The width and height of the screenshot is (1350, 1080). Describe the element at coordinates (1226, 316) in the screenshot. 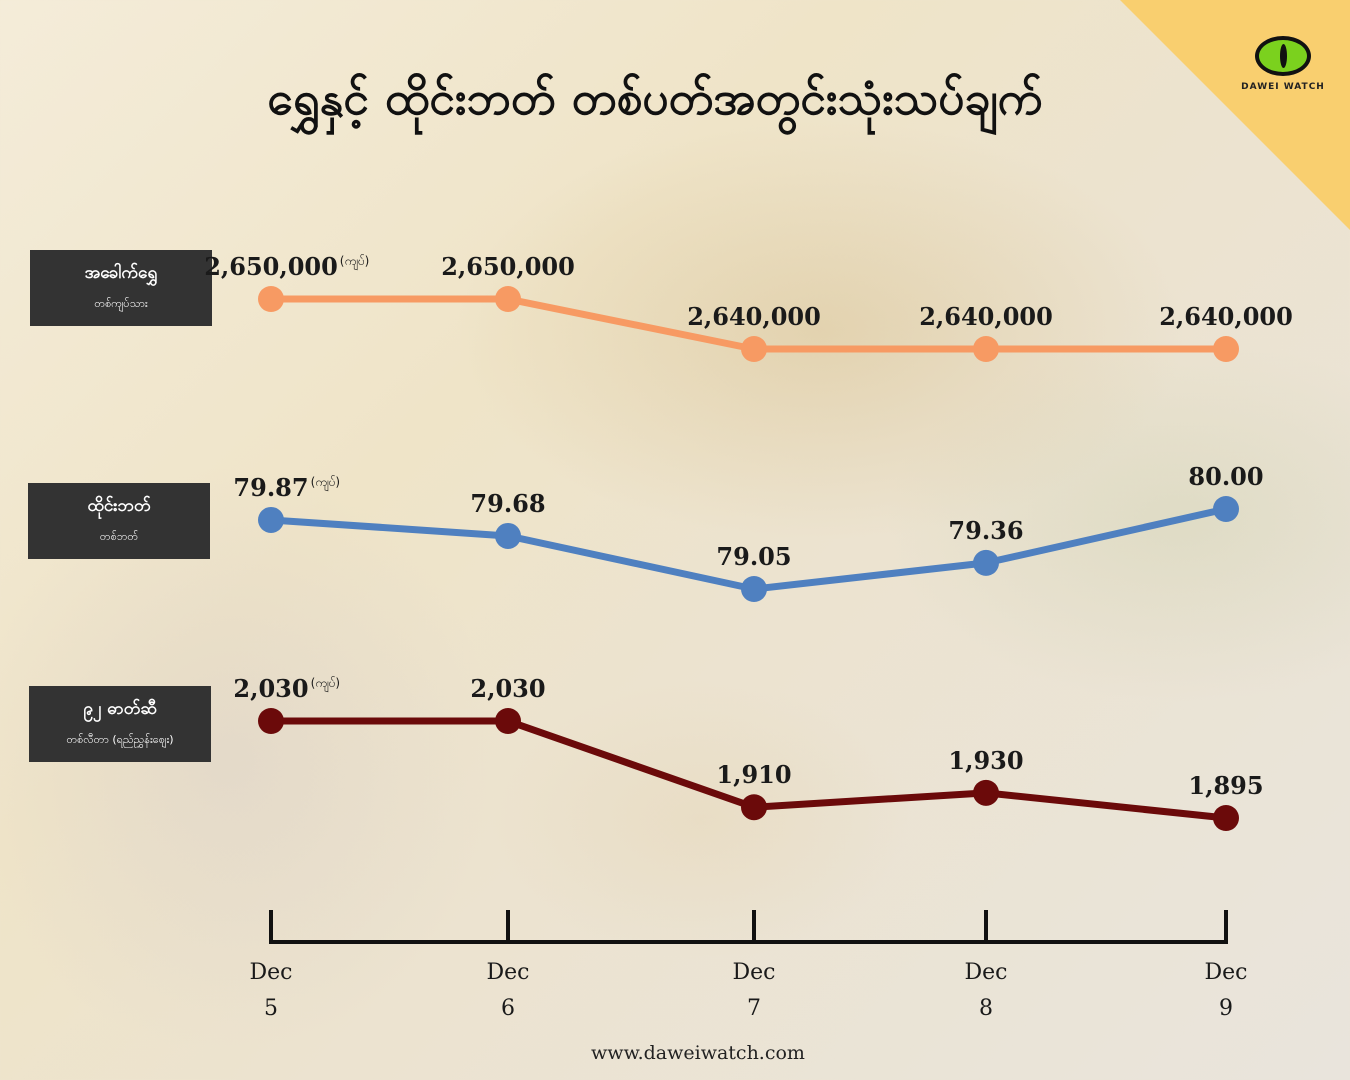

I see `data-label-gold-4: 2,640,000` at that location.